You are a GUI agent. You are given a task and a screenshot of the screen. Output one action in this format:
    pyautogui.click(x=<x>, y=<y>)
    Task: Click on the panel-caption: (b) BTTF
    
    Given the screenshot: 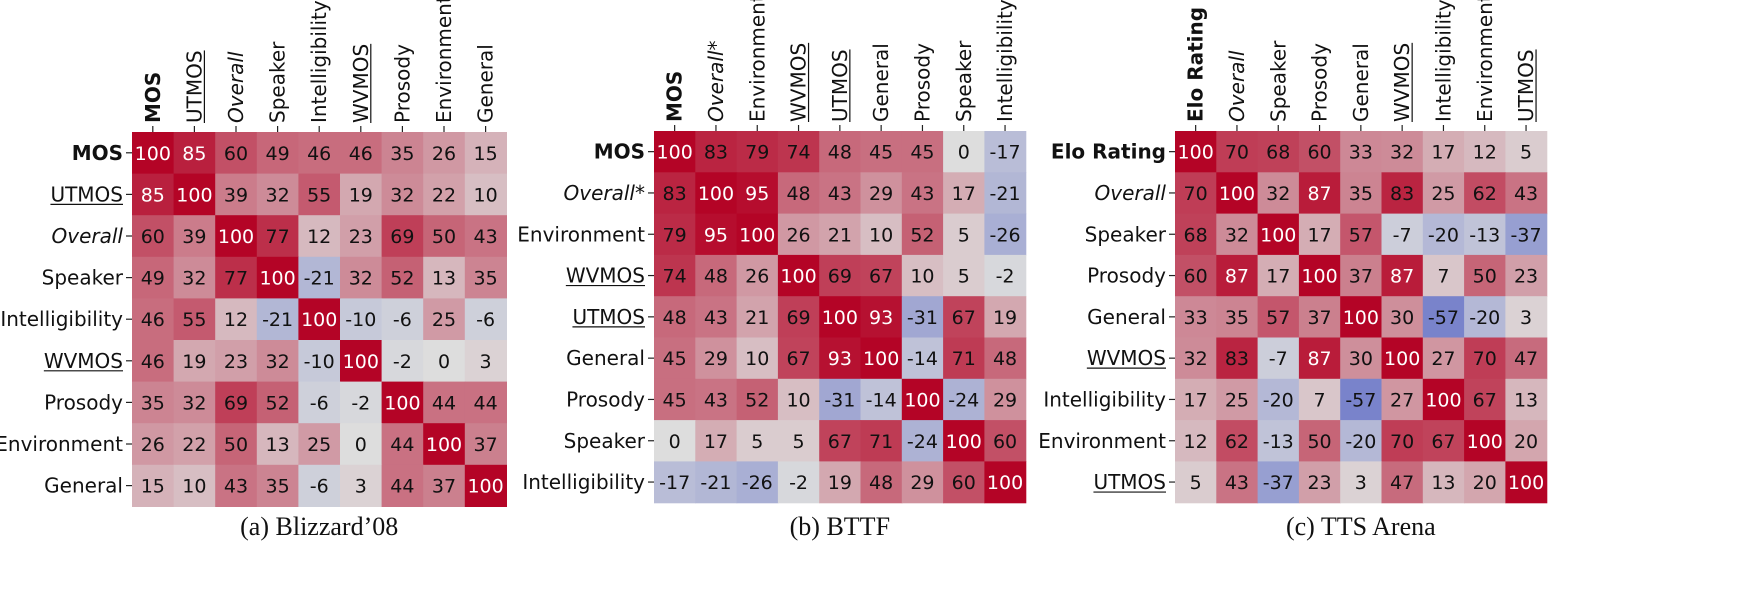 What is the action you would take?
    pyautogui.click(x=840, y=526)
    